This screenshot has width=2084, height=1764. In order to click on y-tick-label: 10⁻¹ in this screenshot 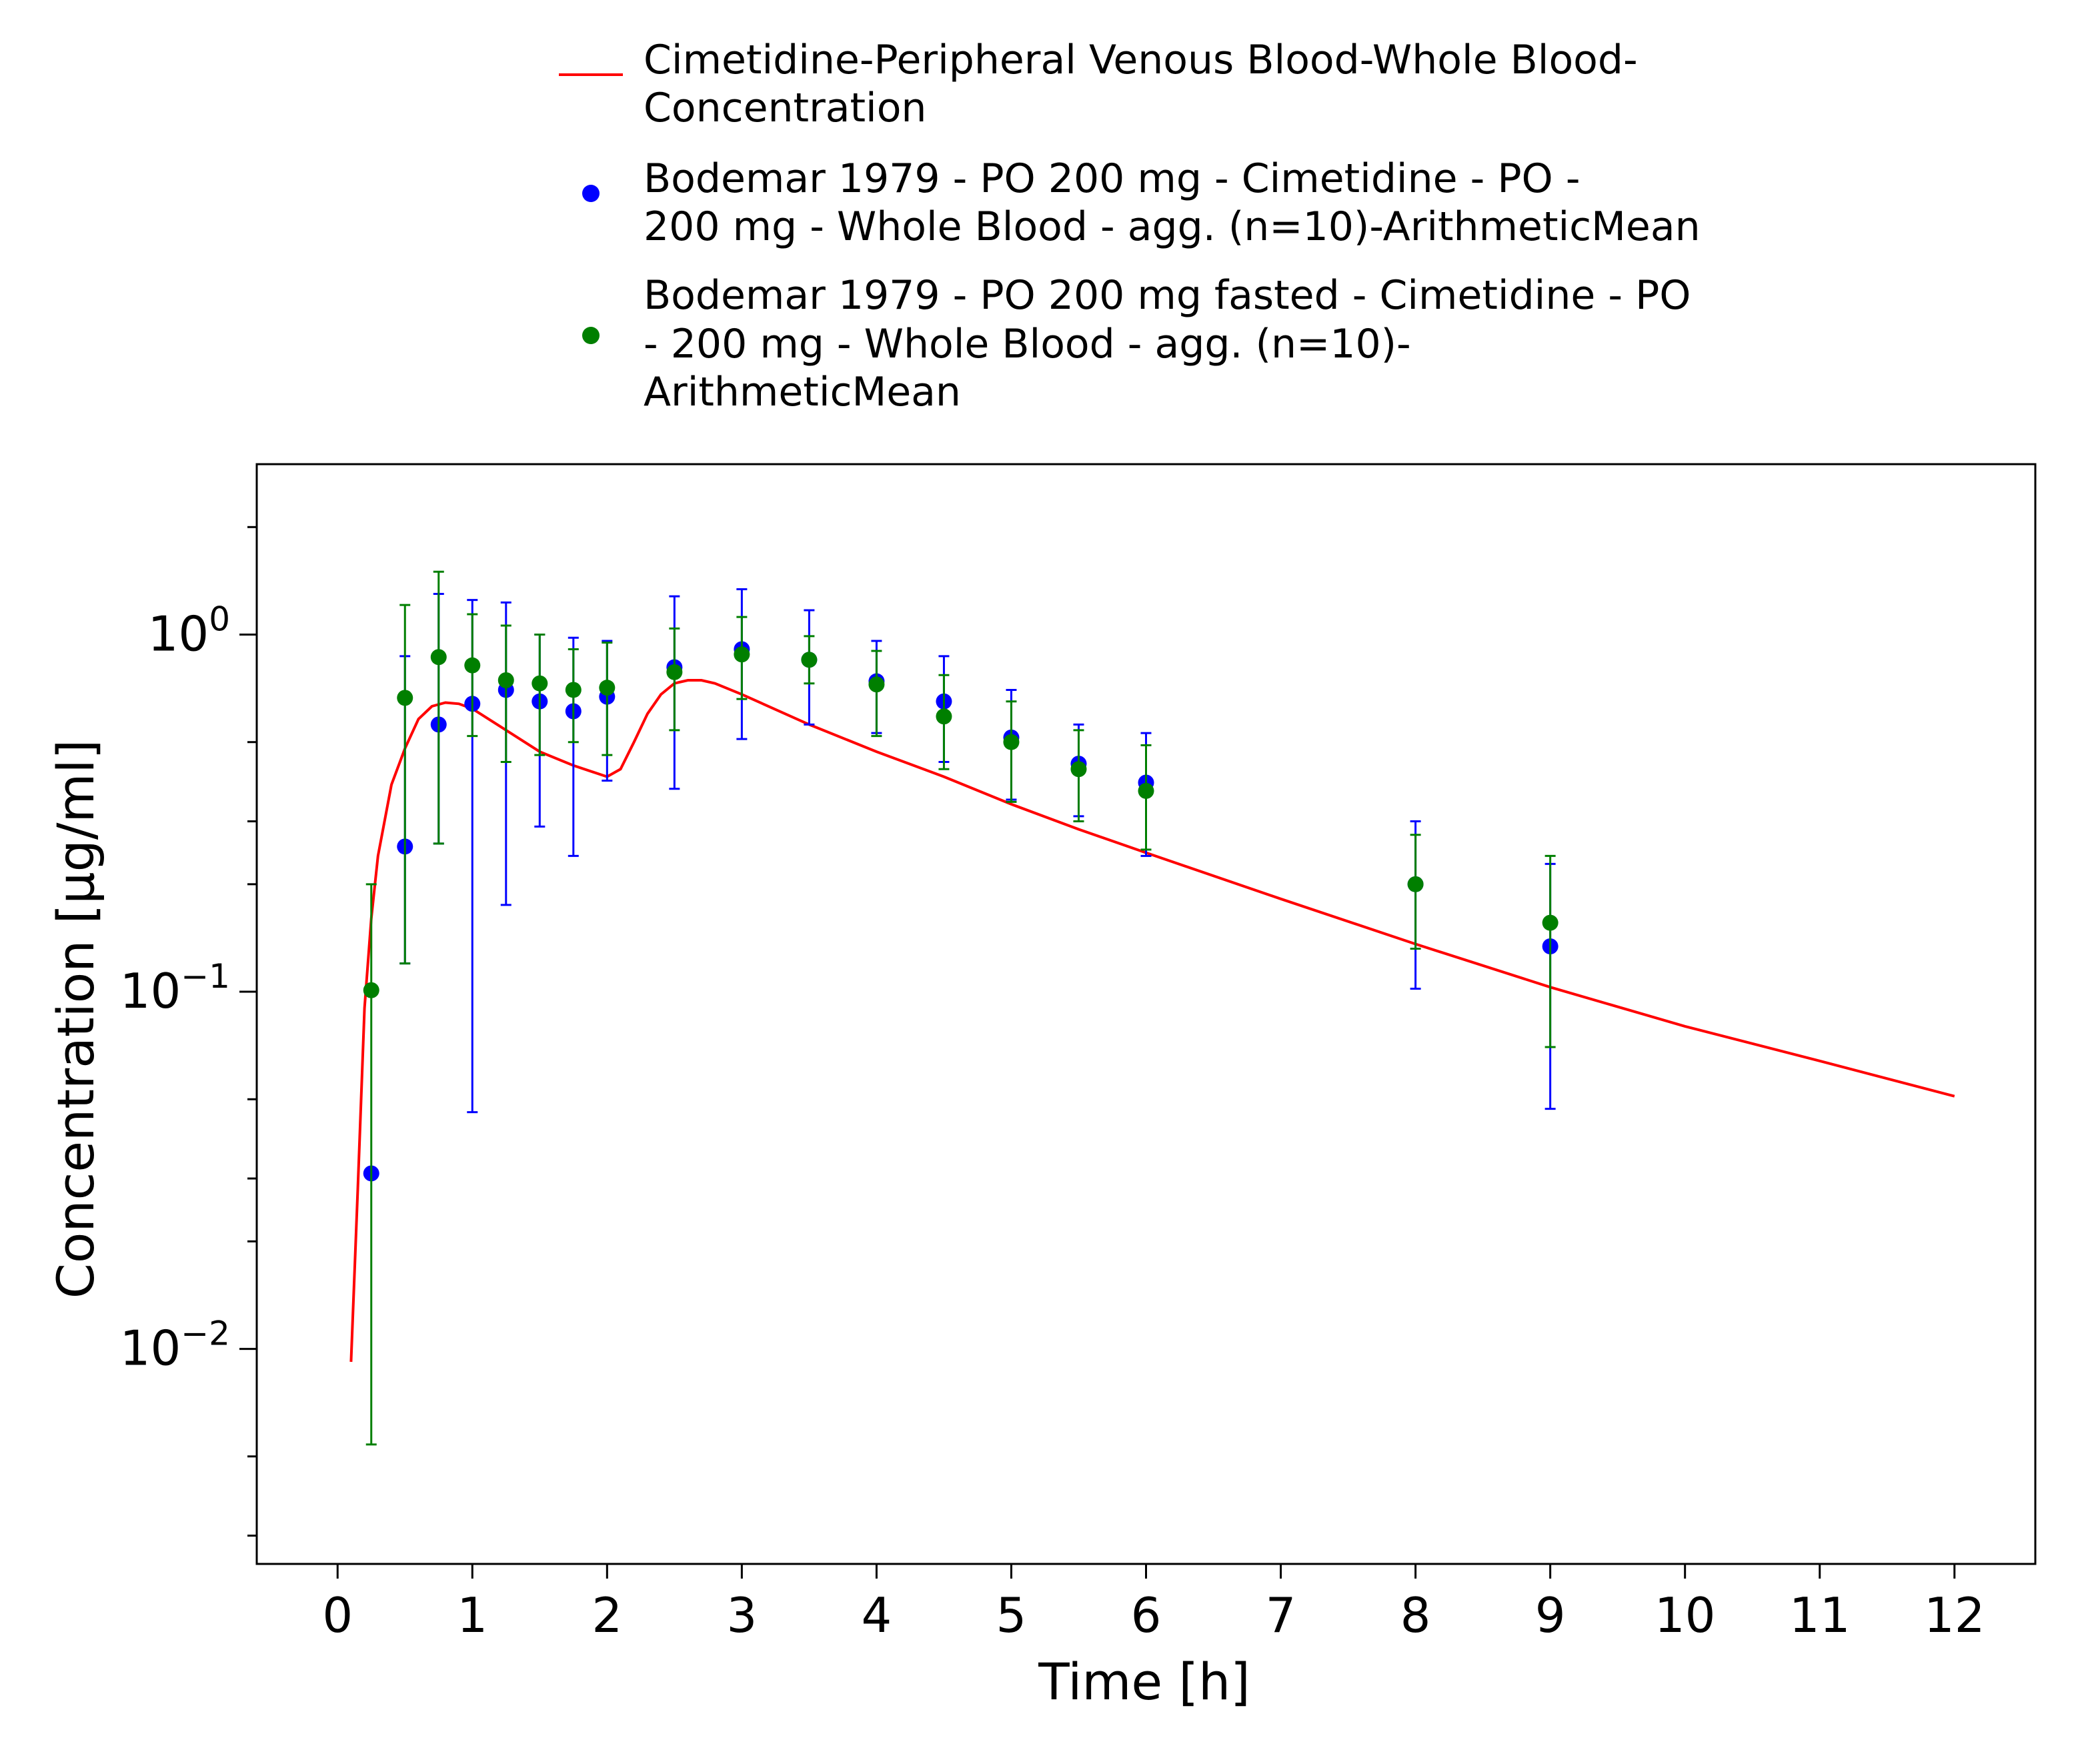, I will do `click(175, 988)`.